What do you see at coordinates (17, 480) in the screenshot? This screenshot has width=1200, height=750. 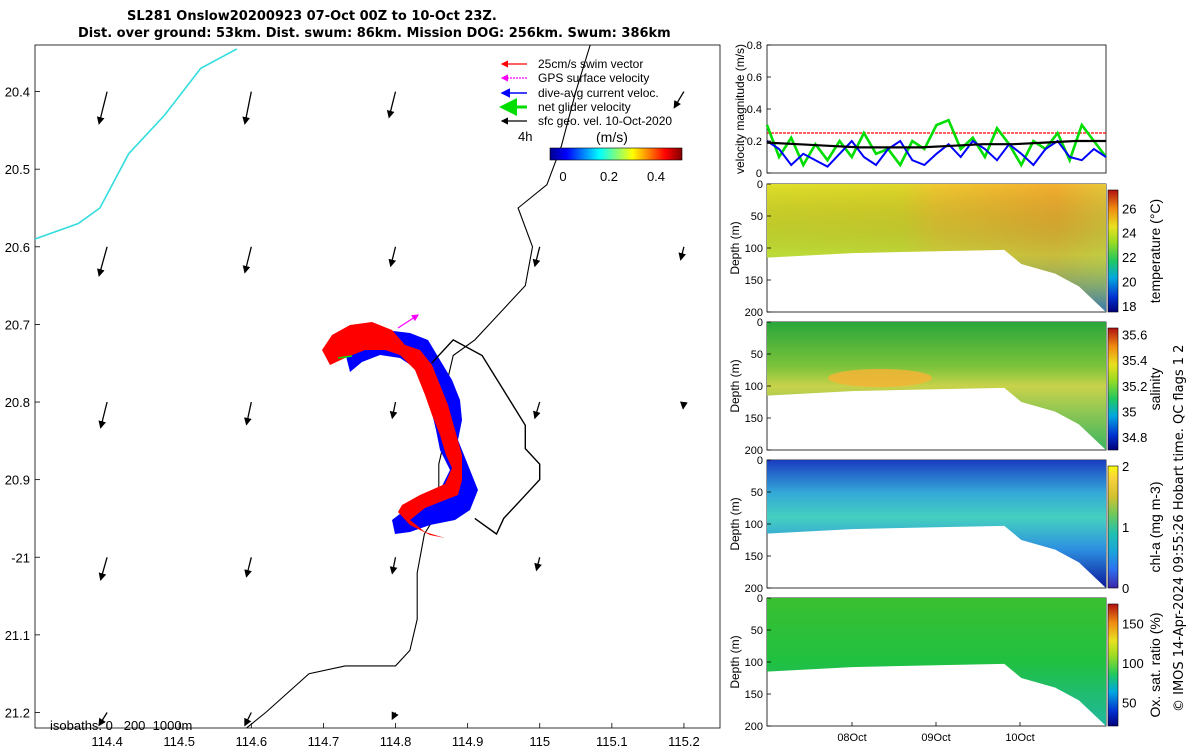 I see `map-y-tick-label: 20.9` at bounding box center [17, 480].